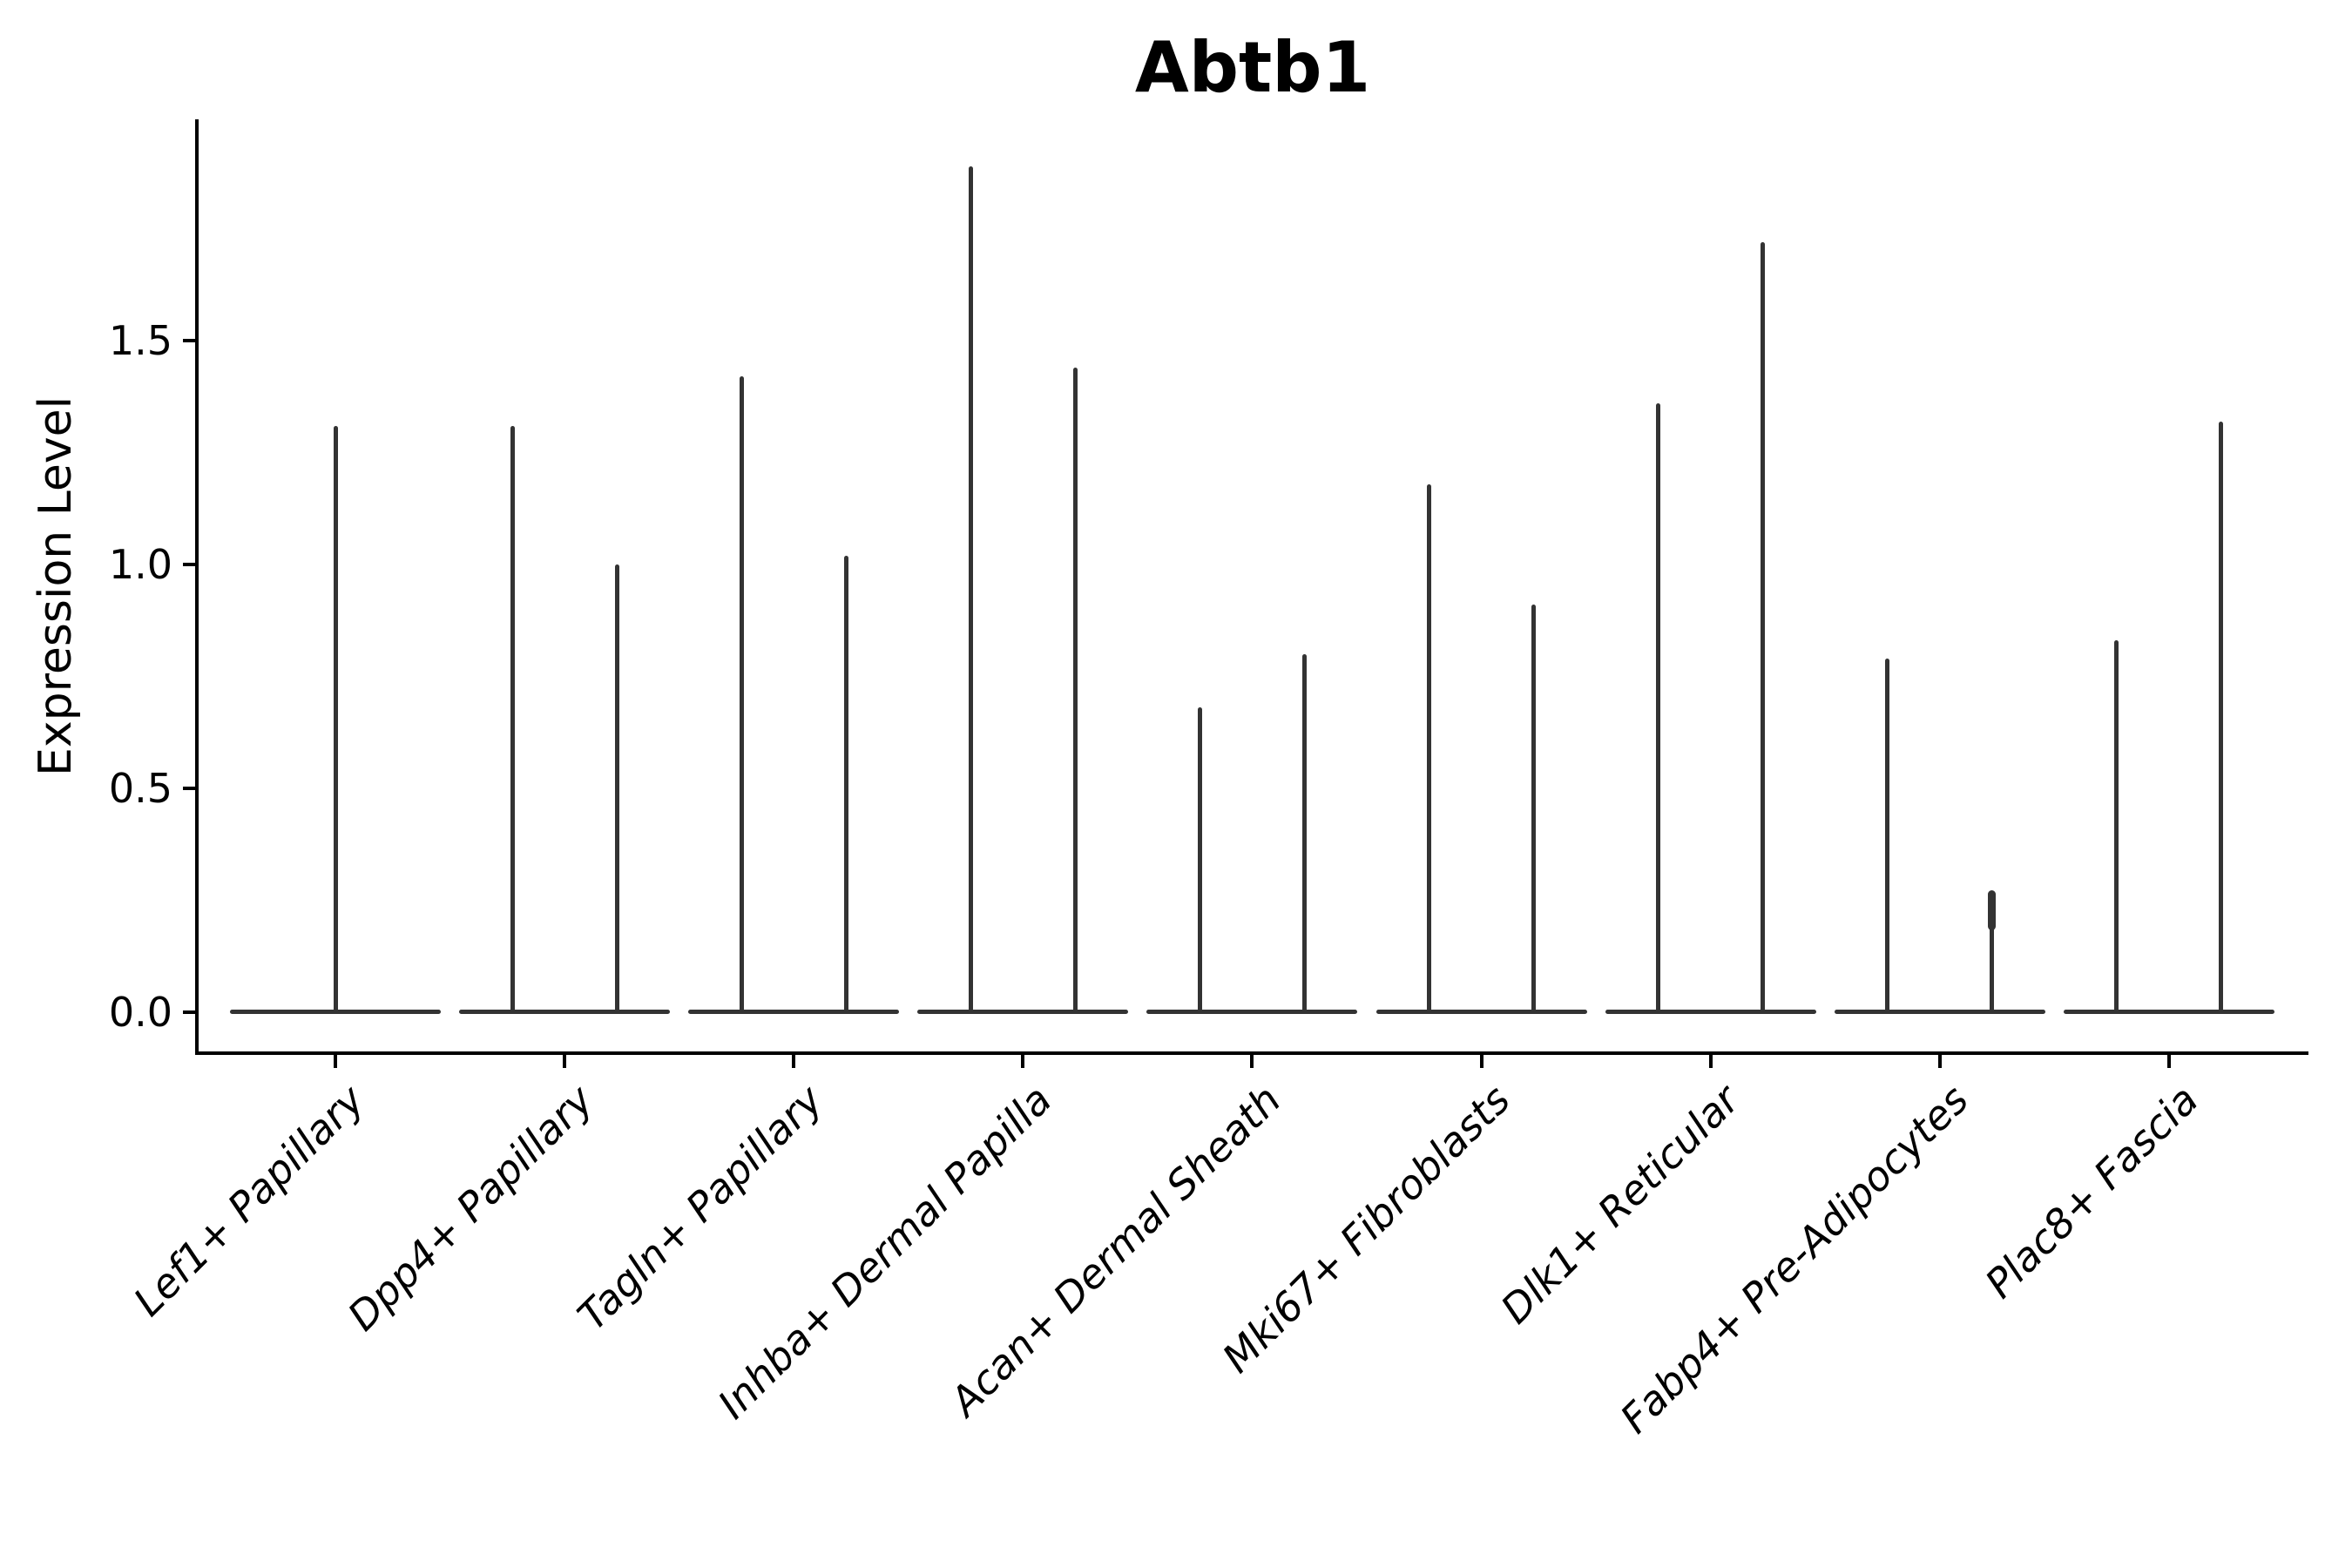 This screenshot has width=2352, height=1568. Describe the element at coordinates (197, 587) in the screenshot. I see `y-axis-spine` at that location.